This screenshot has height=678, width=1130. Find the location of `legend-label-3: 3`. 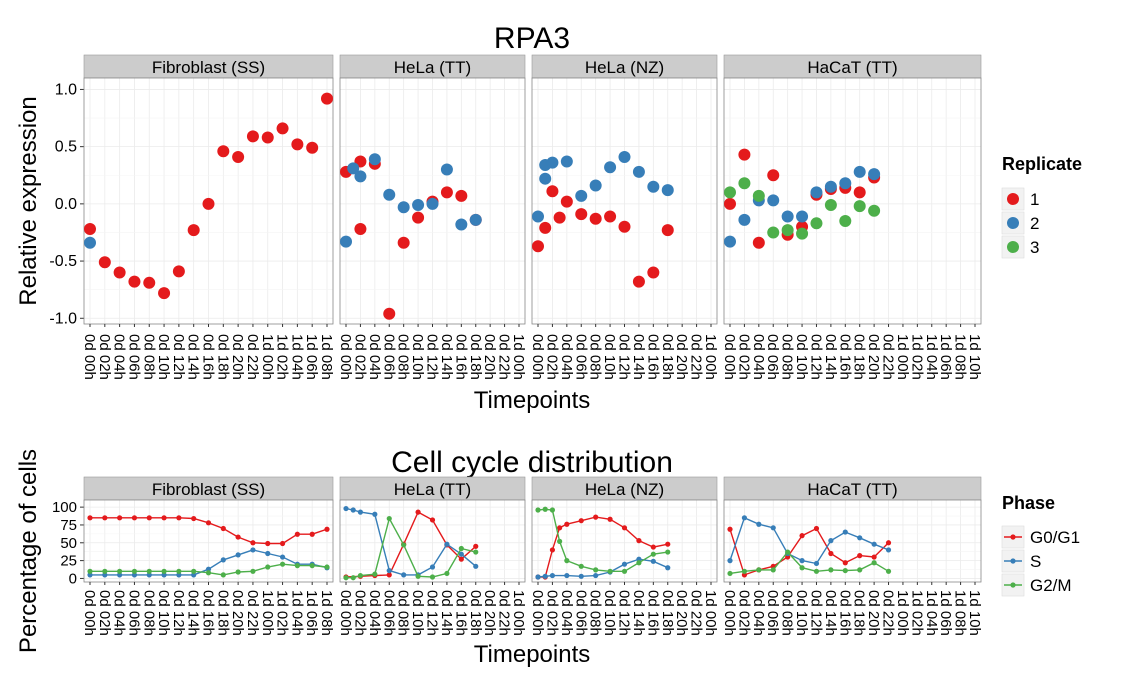

legend-label-3: 3 is located at coordinates (1034, 247).